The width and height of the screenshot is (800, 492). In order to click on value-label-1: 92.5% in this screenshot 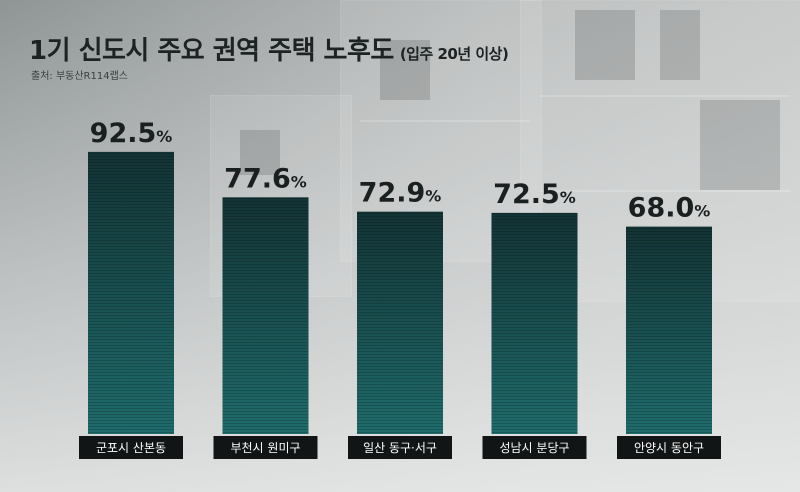, I will do `click(131, 133)`.